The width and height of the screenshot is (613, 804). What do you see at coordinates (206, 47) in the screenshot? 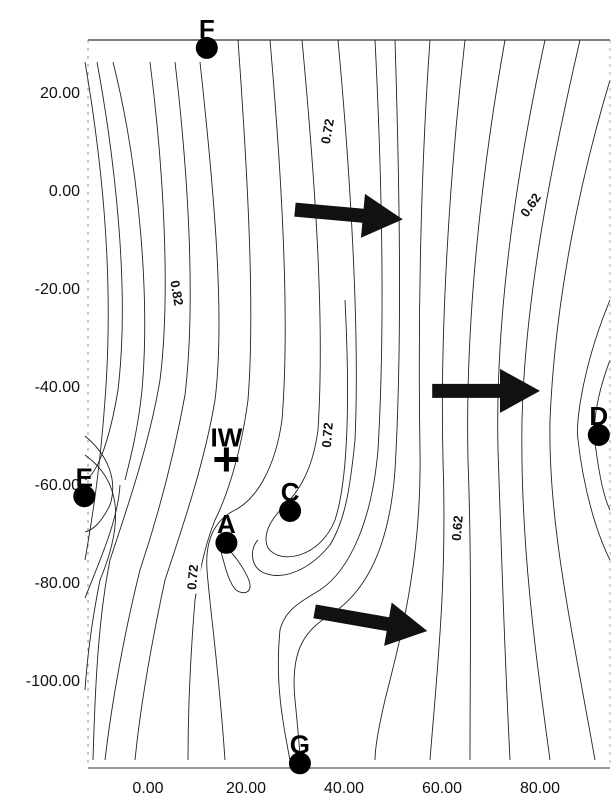
I see `well-marker-f` at bounding box center [206, 47].